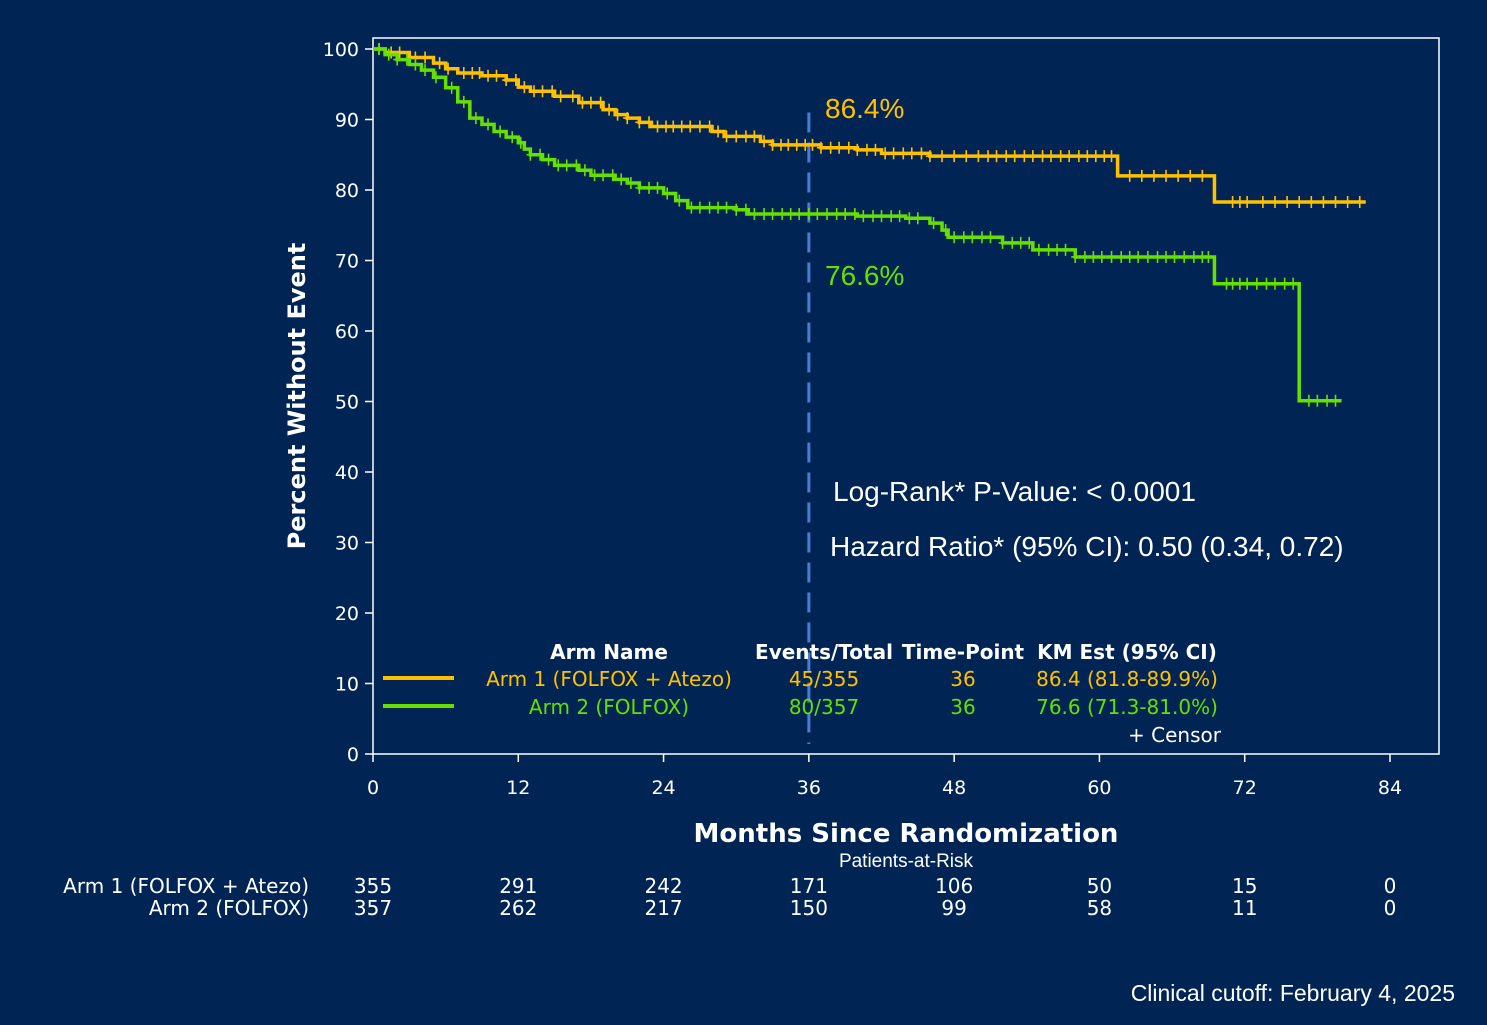 Image resolution: width=1487 pixels, height=1025 pixels. What do you see at coordinates (1127, 652) in the screenshot?
I see `legend-header-km: KM Est (95% CI)` at bounding box center [1127, 652].